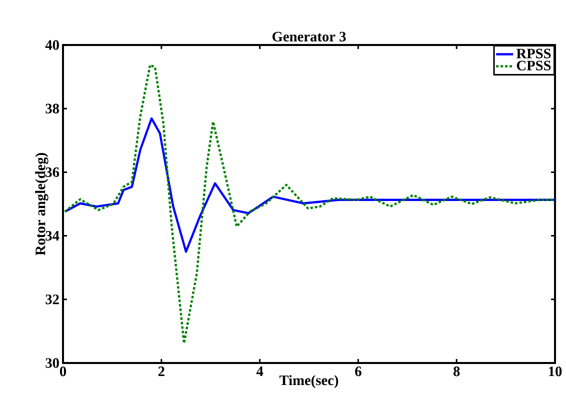  I want to click on y-tick-label: 40, so click(52, 45).